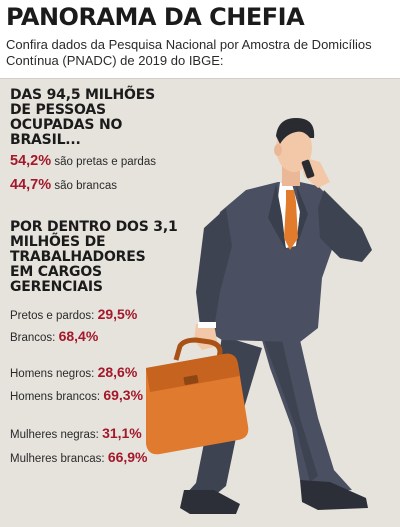 The image size is (400, 527). What do you see at coordinates (66, 125) in the screenshot?
I see `section1-heading-line: OCUPADAS NO` at bounding box center [66, 125].